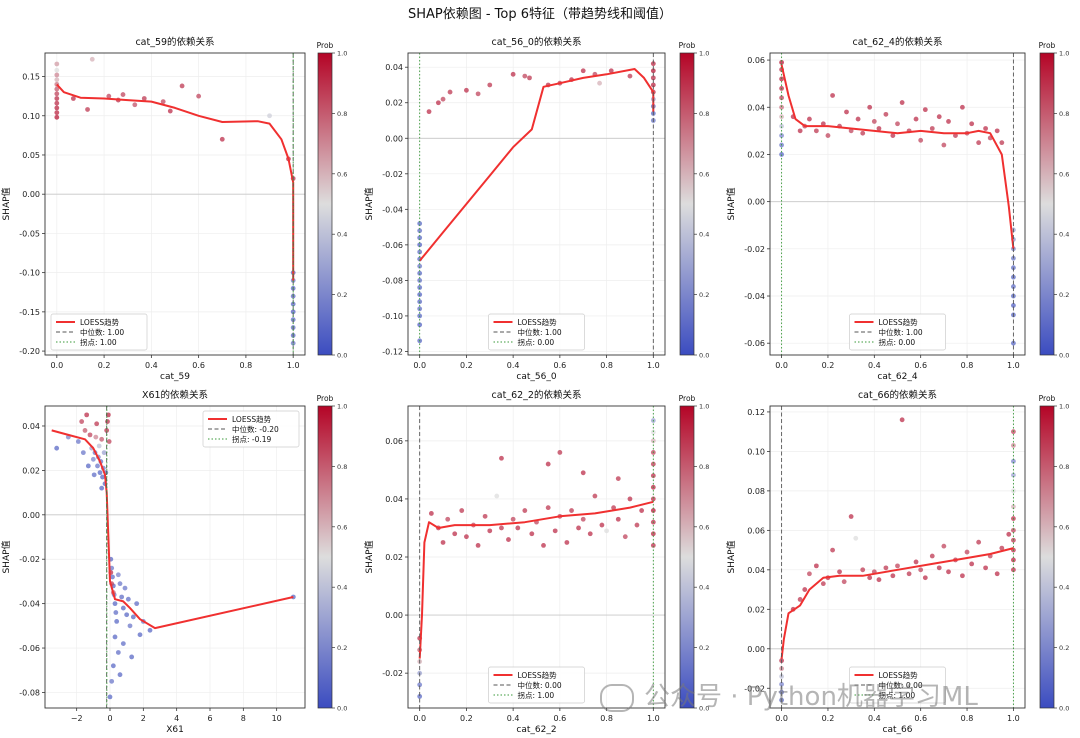 Image resolution: width=1080 pixels, height=738 pixels. What do you see at coordinates (332, 553) in the screenshot?
I see `colorbar-4: Prob 0.0 0.2 0.4 0.6 0.8 1.0` at bounding box center [332, 553].